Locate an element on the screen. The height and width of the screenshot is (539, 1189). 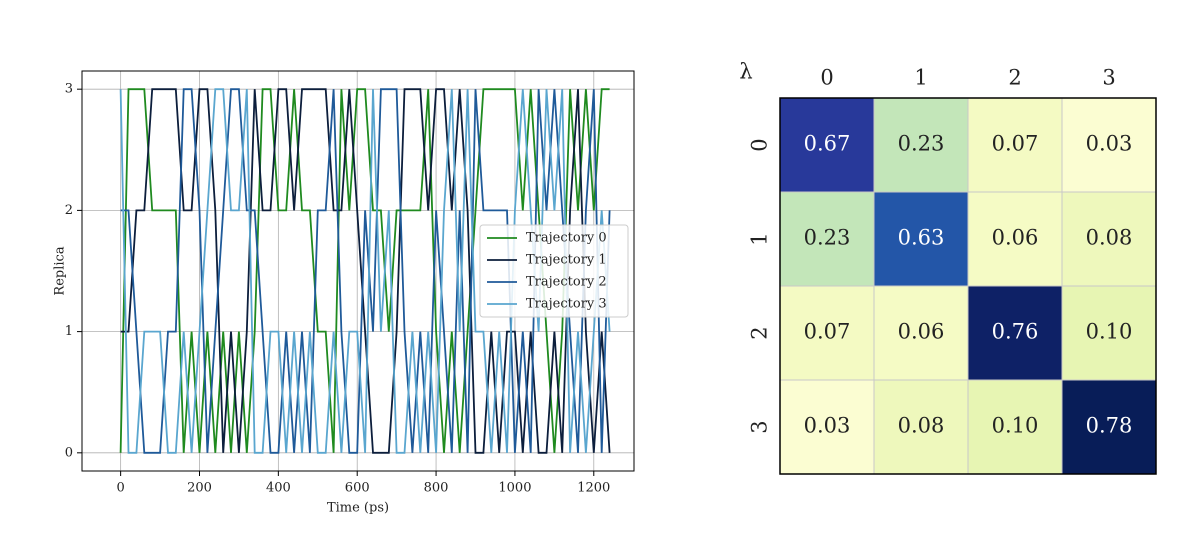
x-tick-label: 400 is located at coordinates (278, 488).